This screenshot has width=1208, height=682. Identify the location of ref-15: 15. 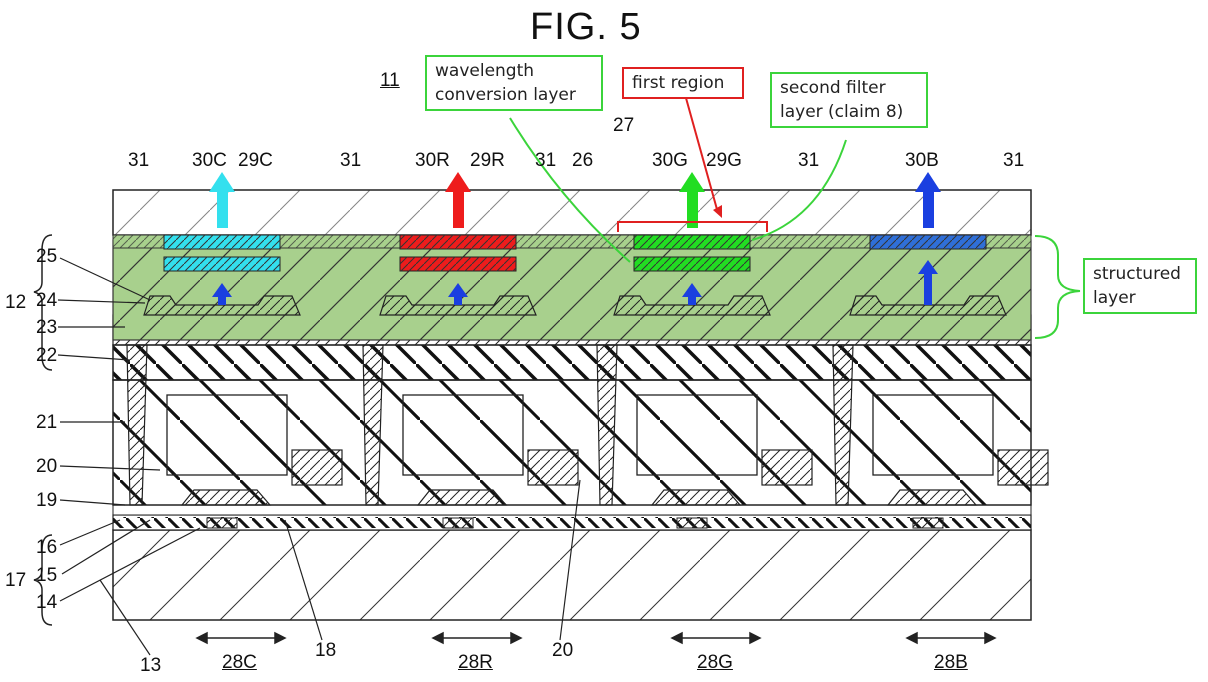
(47, 575).